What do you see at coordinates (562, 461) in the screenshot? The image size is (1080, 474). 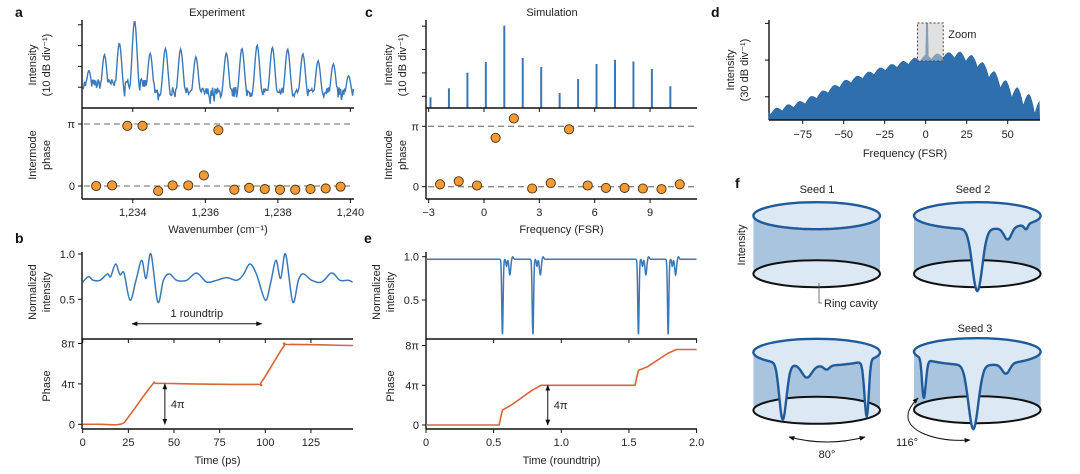 I see `x-axis-label: Time (roundtrip)` at bounding box center [562, 461].